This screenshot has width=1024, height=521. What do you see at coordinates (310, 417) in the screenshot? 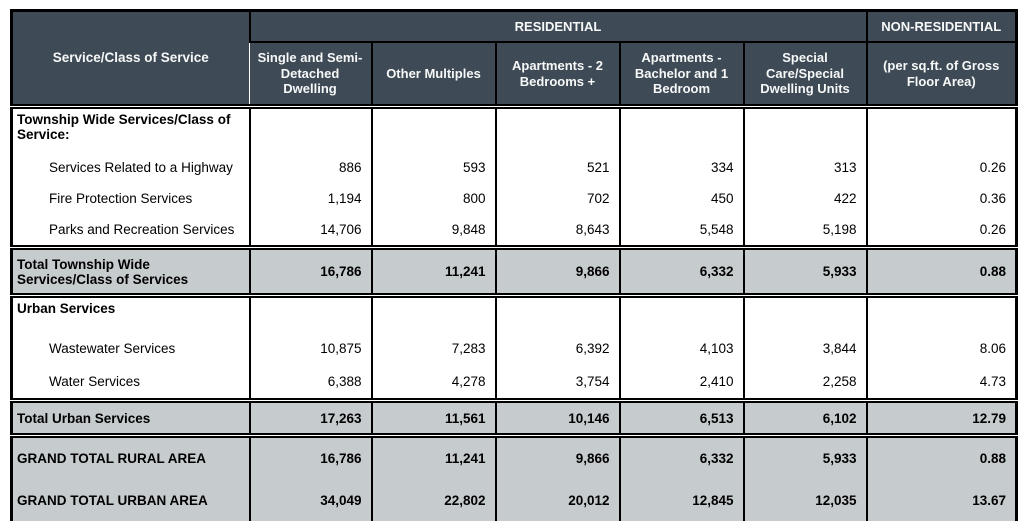
I see `value-cell: 17,263` at bounding box center [310, 417].